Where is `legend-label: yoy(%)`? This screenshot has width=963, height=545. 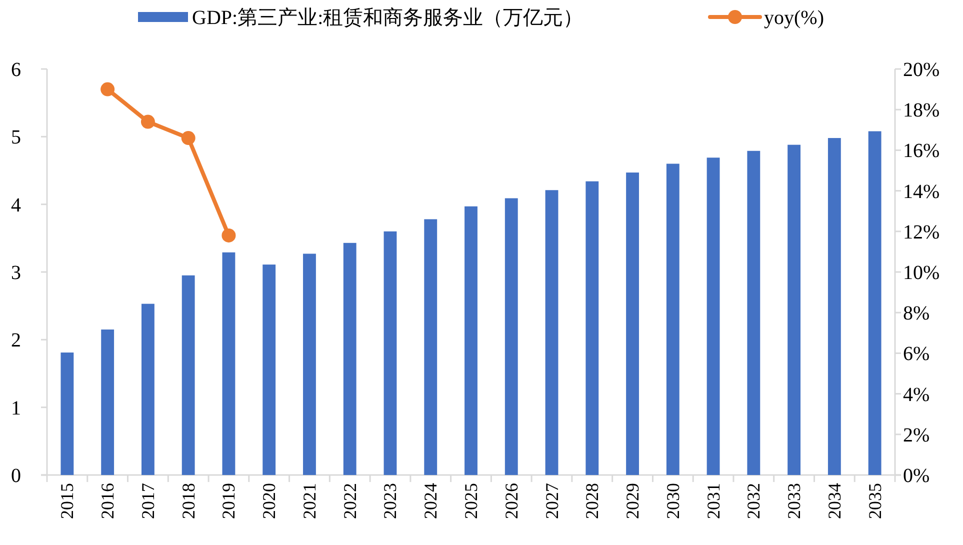
legend-label: yoy(%) is located at coordinates (794, 18).